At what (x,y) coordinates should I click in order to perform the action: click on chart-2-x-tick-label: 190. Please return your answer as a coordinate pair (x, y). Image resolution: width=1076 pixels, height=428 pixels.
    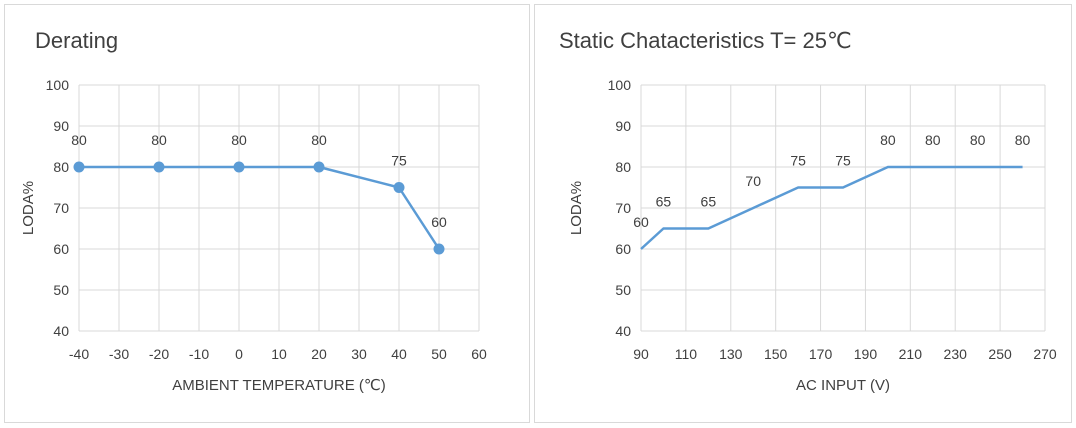
    Looking at the image, I should click on (866, 354).